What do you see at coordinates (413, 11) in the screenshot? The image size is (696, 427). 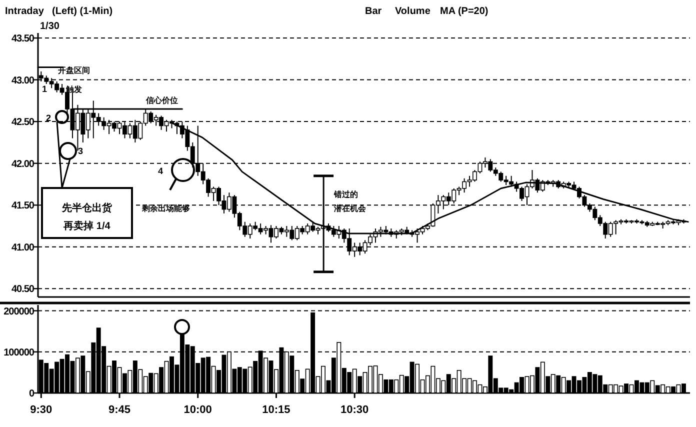 I see `text: Volume` at bounding box center [413, 11].